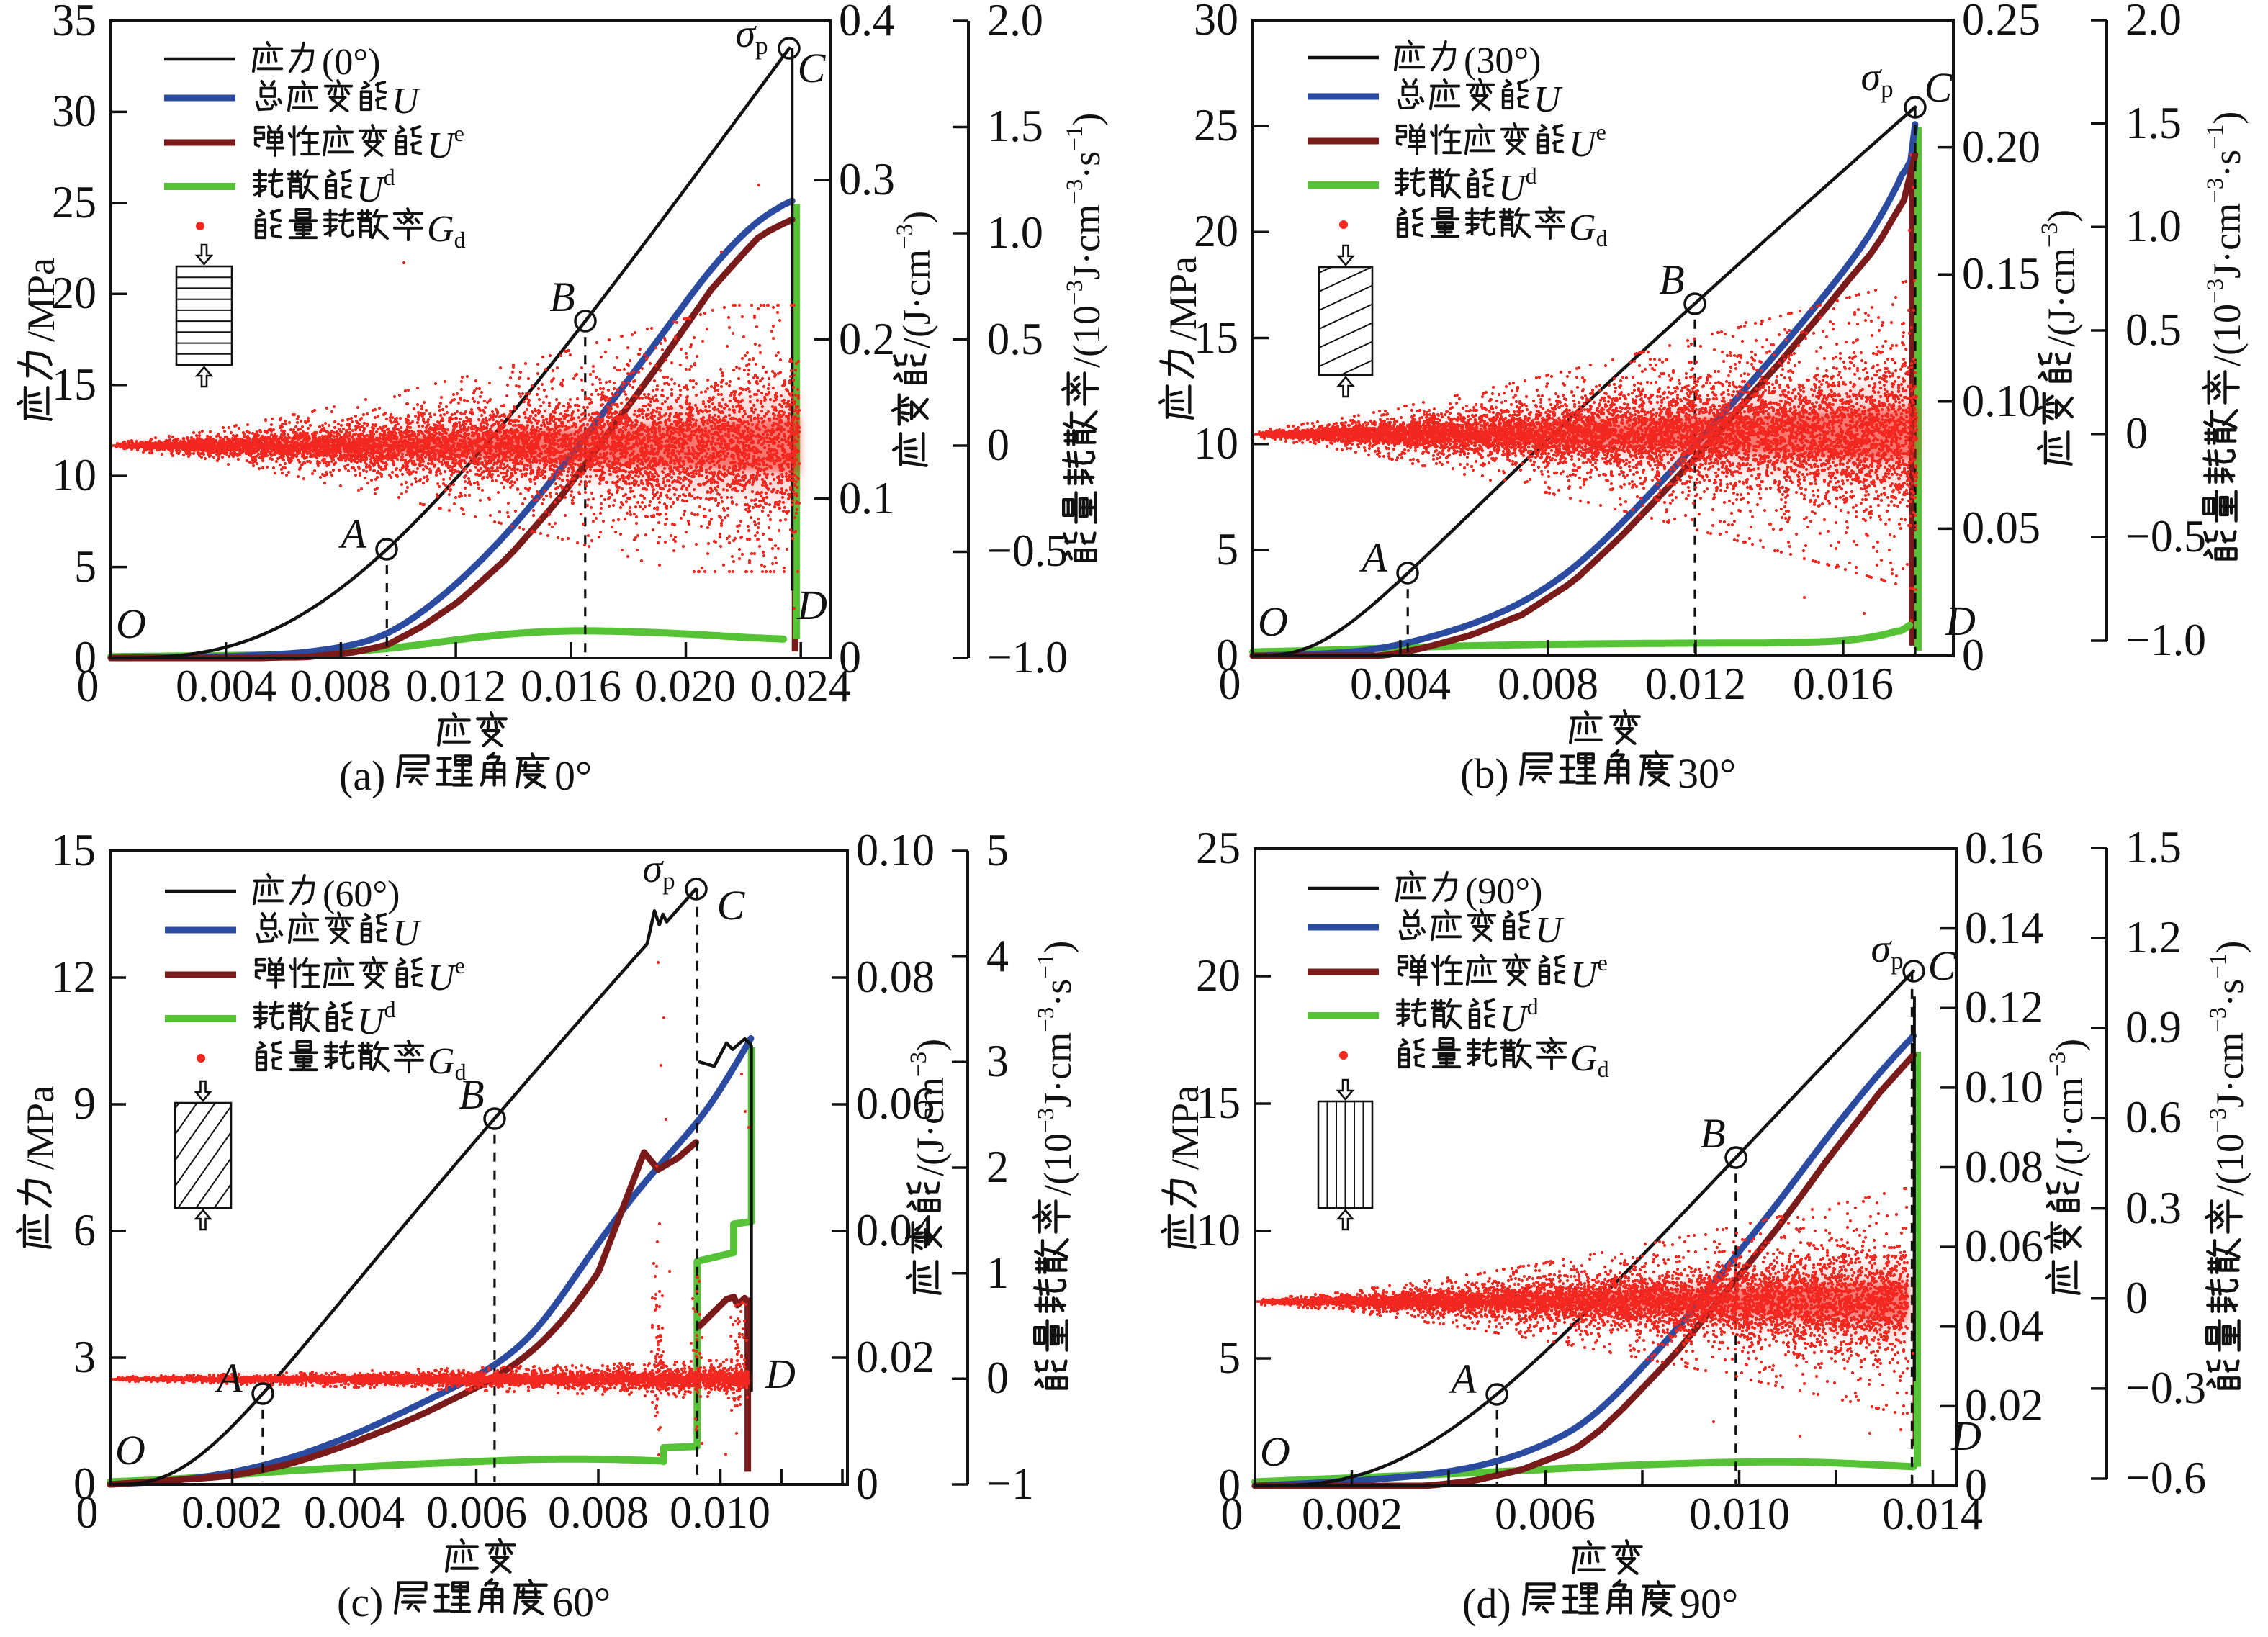 Image resolution: width=2268 pixels, height=1637 pixels. I want to click on svg-text: 30, so click(74, 110).